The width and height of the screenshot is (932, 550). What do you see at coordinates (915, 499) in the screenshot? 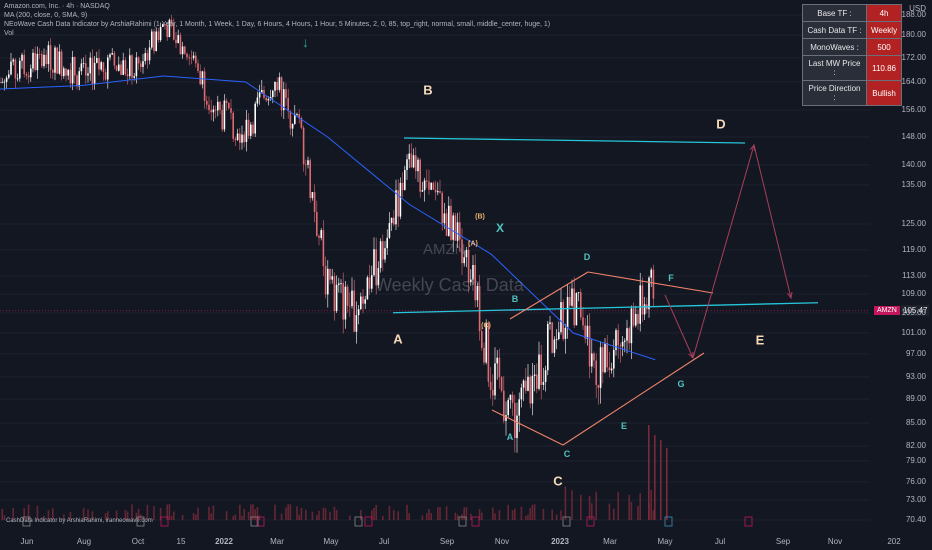
I see `price-tick-label: 73.00` at bounding box center [915, 499].